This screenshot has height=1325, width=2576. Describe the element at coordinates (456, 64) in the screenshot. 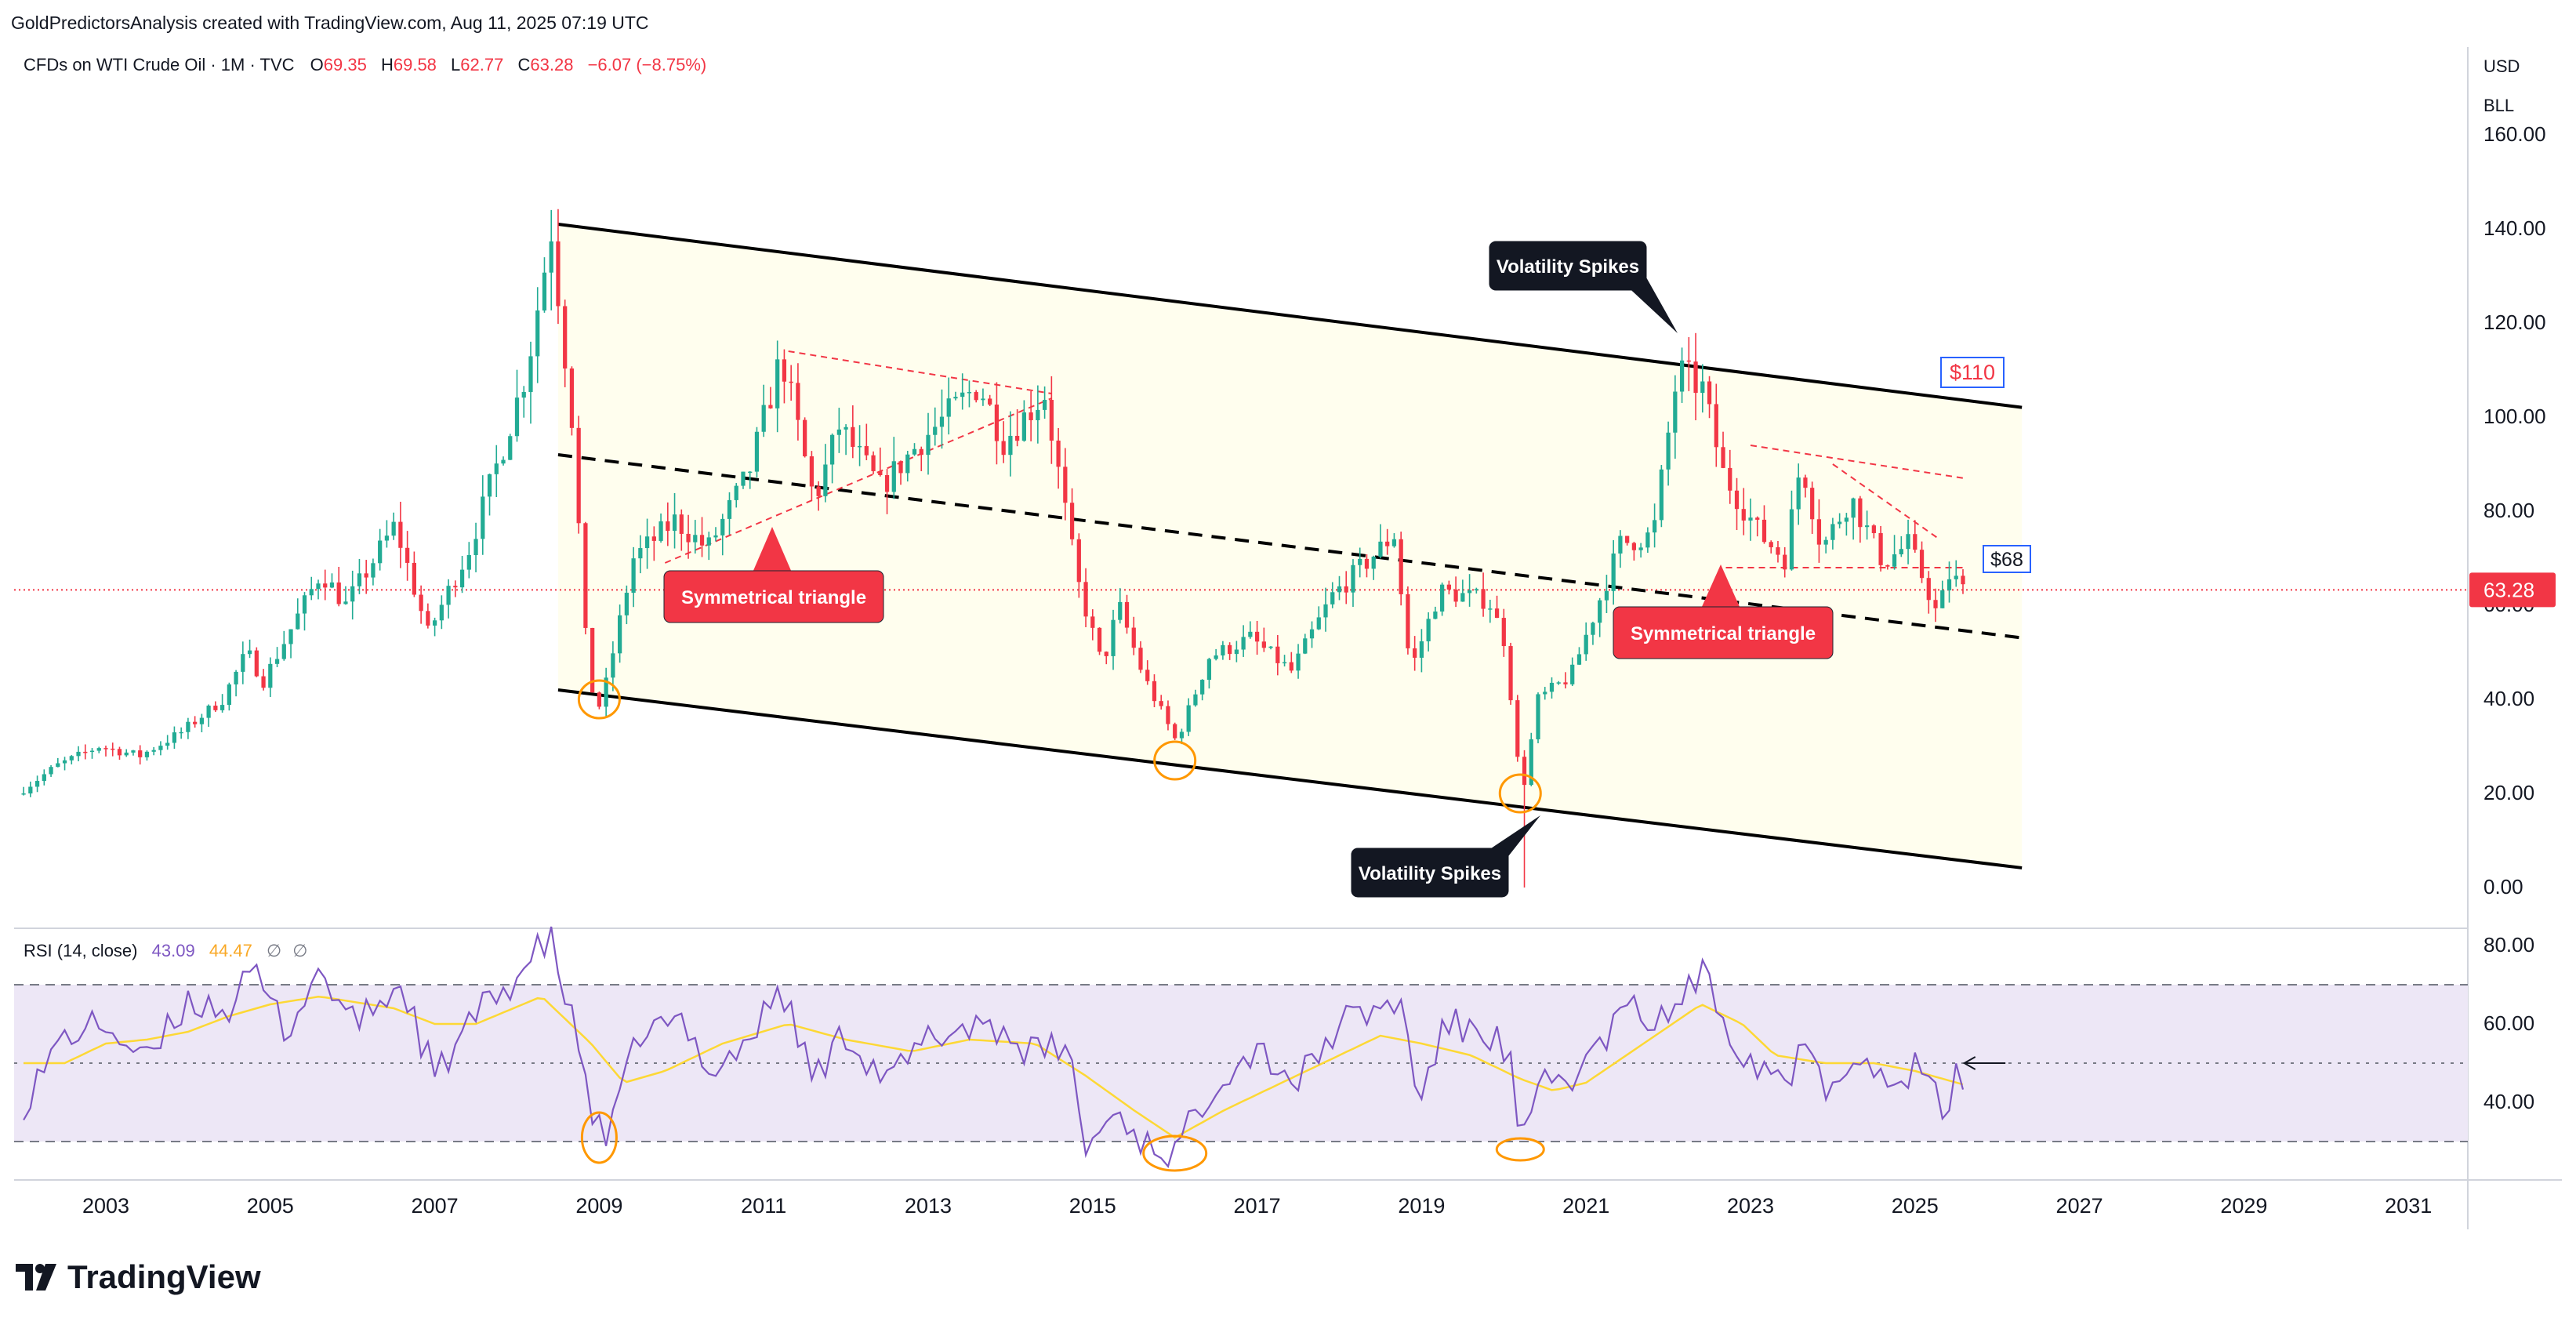

I see `low-label: L` at that location.